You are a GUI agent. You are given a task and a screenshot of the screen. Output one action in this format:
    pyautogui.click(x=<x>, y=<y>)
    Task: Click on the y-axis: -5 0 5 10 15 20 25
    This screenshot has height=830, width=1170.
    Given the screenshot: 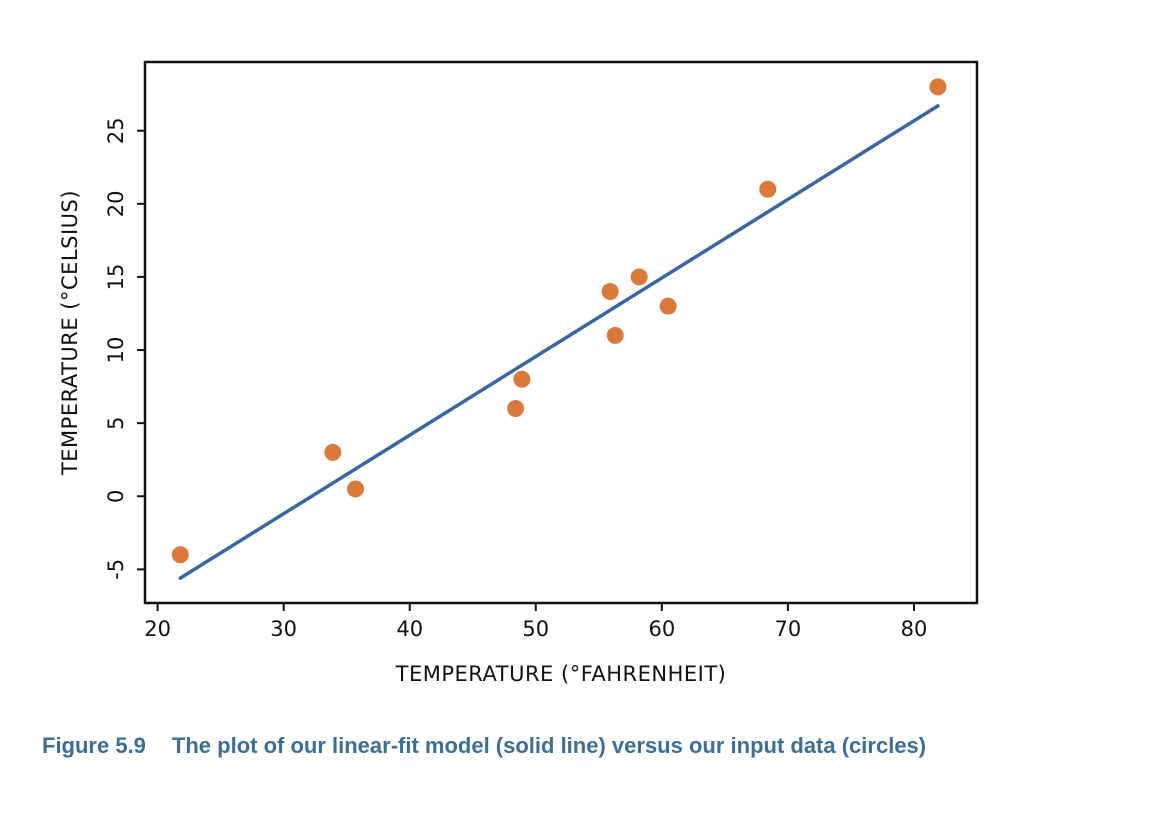 What is the action you would take?
    pyautogui.click(x=124, y=348)
    